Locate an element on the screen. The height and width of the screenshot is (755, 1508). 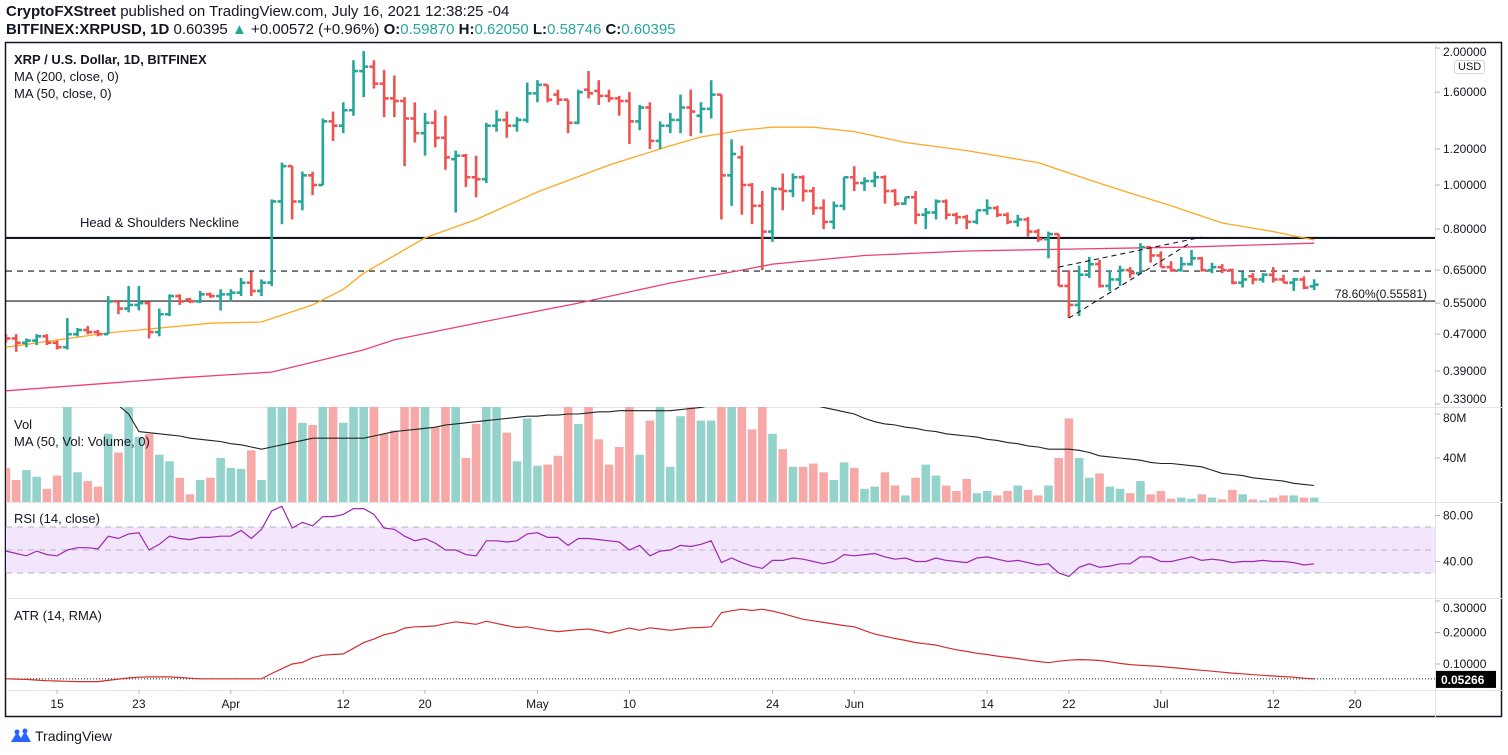
price-axis-label: 1.60000 is located at coordinates (1465, 92).